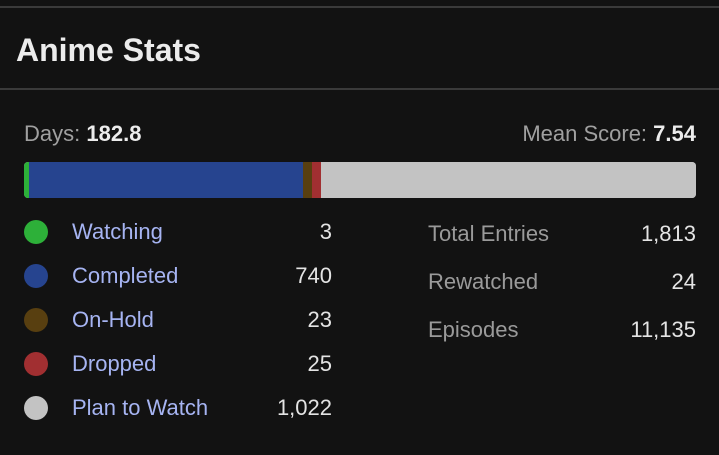 The image size is (719, 455). What do you see at coordinates (359, 7) in the screenshot?
I see `top-border` at bounding box center [359, 7].